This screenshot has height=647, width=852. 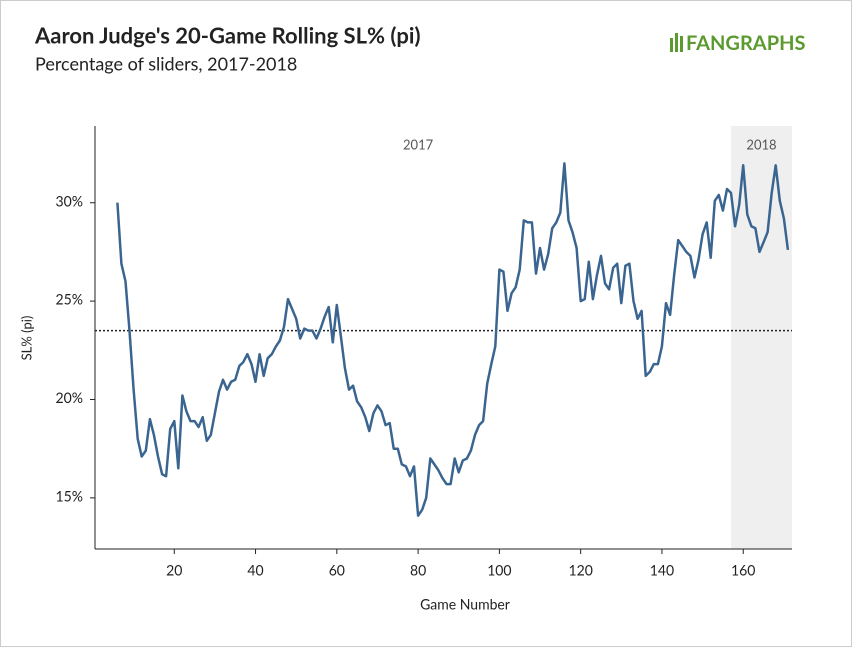 What do you see at coordinates (227, 35) in the screenshot?
I see `chart-title: Aaron Judge's 20-Game Rolling SL% (pi)` at bounding box center [227, 35].